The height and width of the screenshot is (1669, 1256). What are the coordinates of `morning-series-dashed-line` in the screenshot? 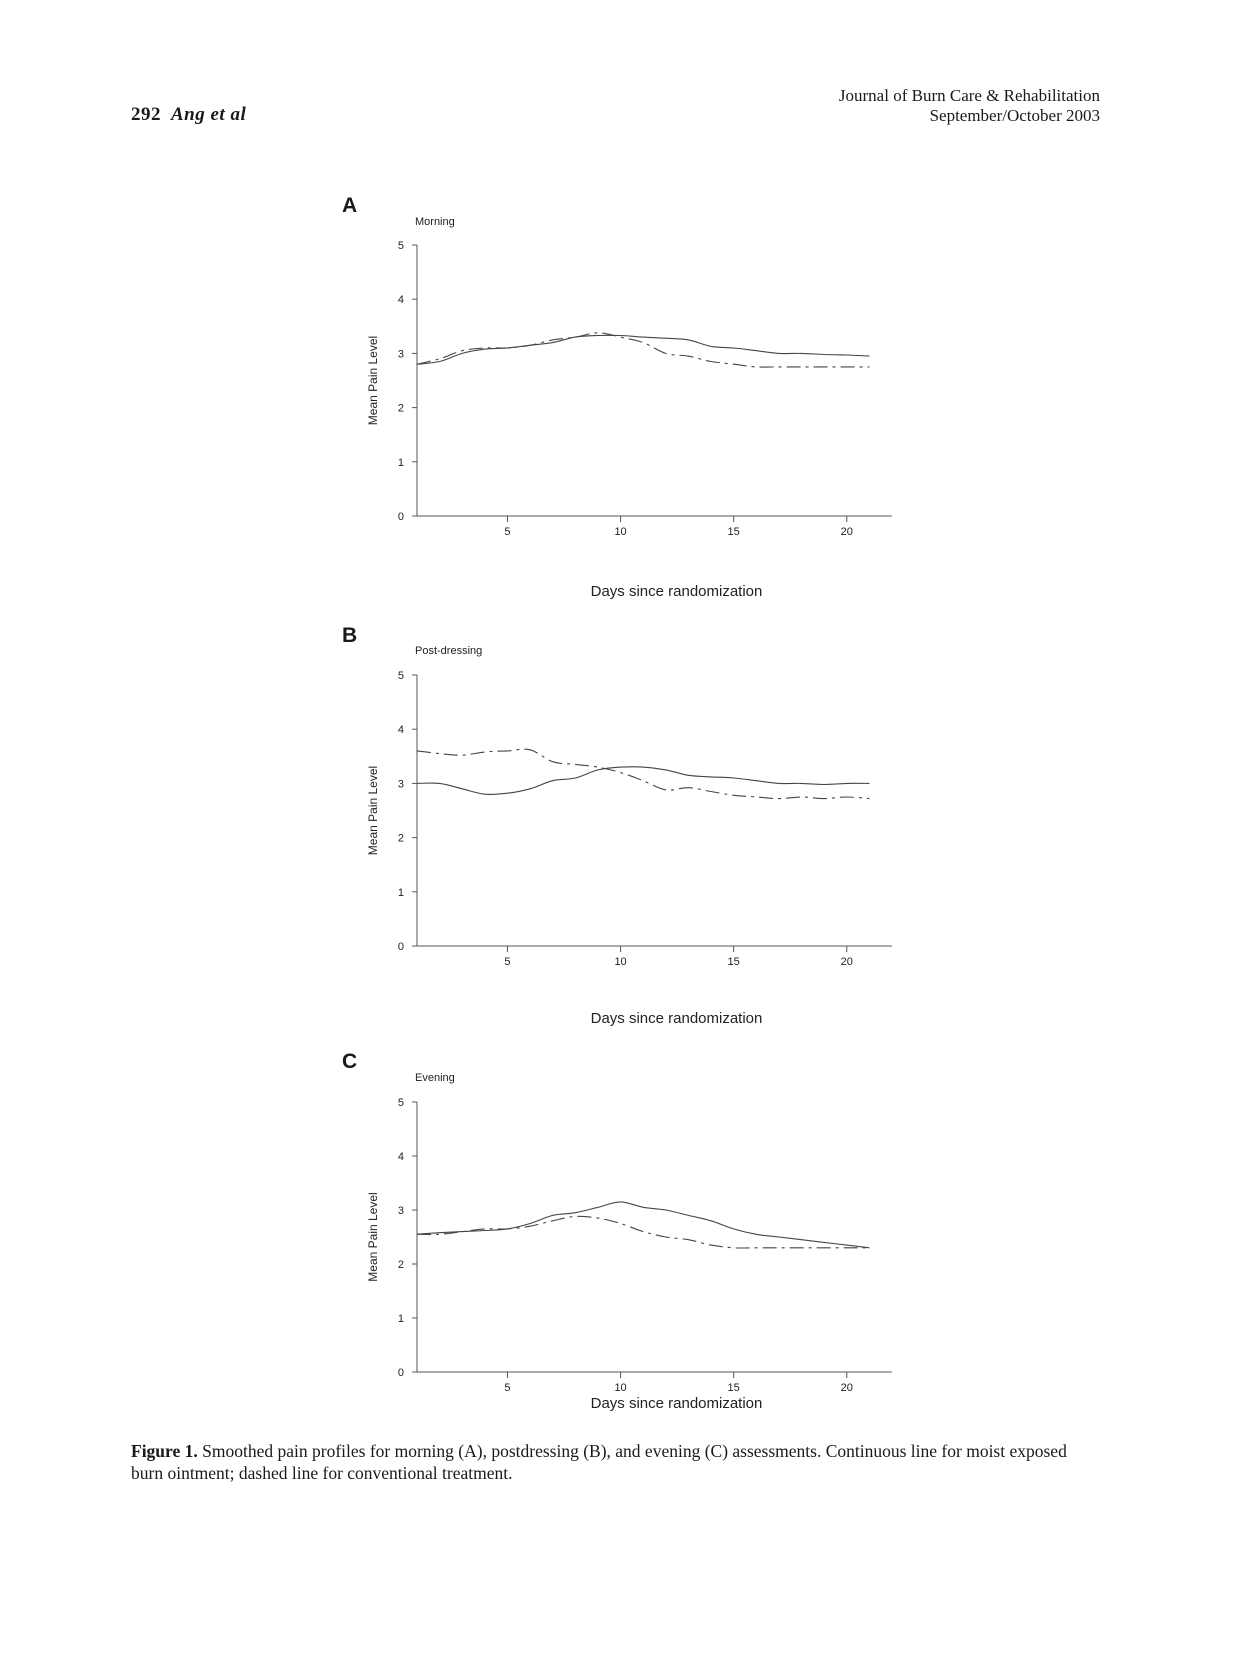 It's located at (643, 350).